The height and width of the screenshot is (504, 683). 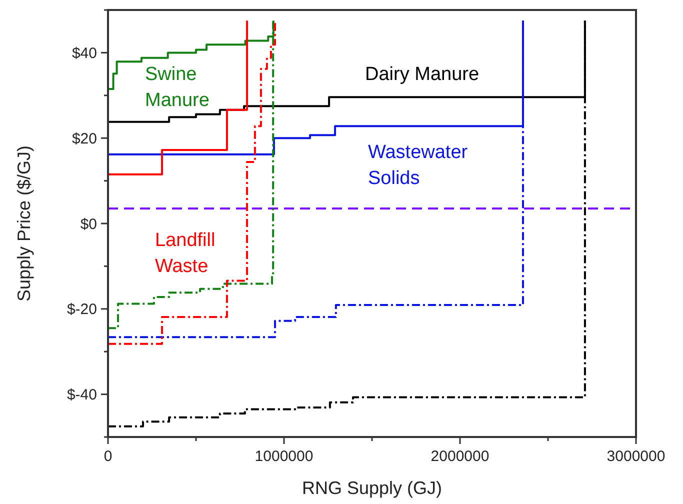 I want to click on x-tick-label: 0, so click(x=108, y=456).